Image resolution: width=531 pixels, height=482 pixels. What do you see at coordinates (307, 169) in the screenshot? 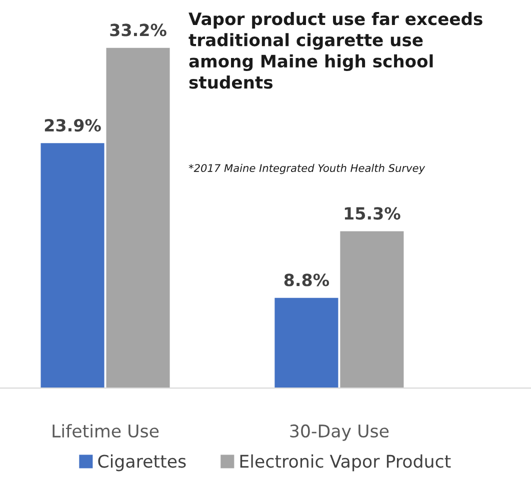
I see `annotation: *2017 Maine Integrated Youth Health Survey` at bounding box center [307, 169].